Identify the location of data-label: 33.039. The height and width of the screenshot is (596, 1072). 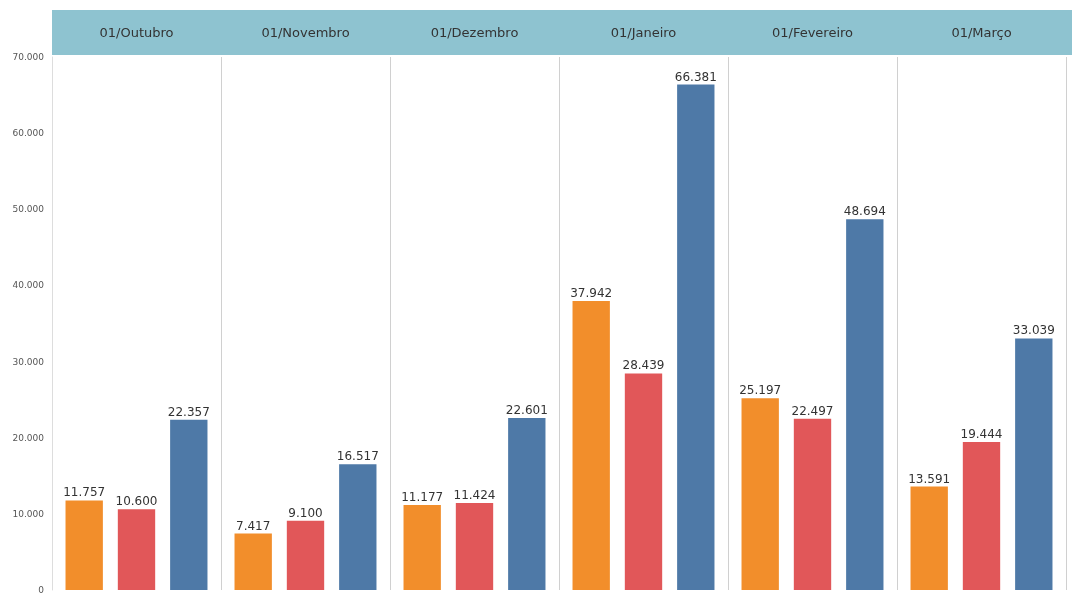
(1033, 330).